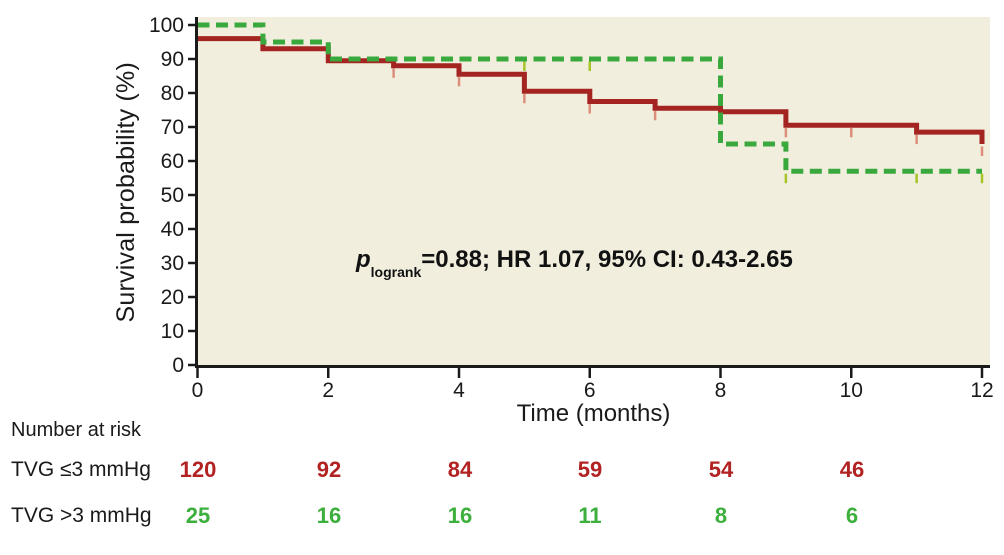 Image resolution: width=1004 pixels, height=555 pixels. What do you see at coordinates (851, 390) in the screenshot?
I see `x-tick-label: 10` at bounding box center [851, 390].